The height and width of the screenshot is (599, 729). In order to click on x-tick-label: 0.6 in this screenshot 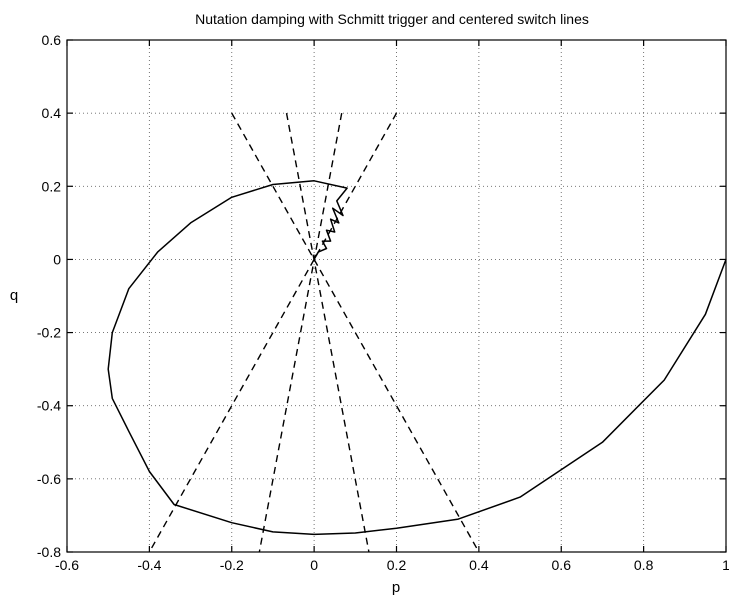, I will do `click(562, 565)`.